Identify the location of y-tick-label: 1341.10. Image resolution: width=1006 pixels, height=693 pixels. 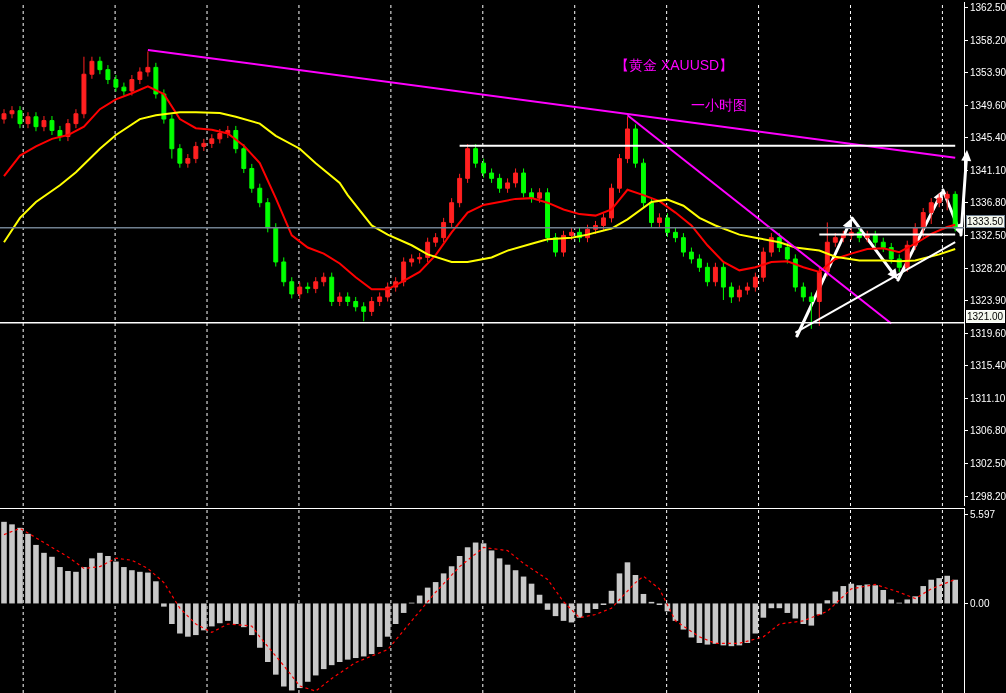
(988, 170).